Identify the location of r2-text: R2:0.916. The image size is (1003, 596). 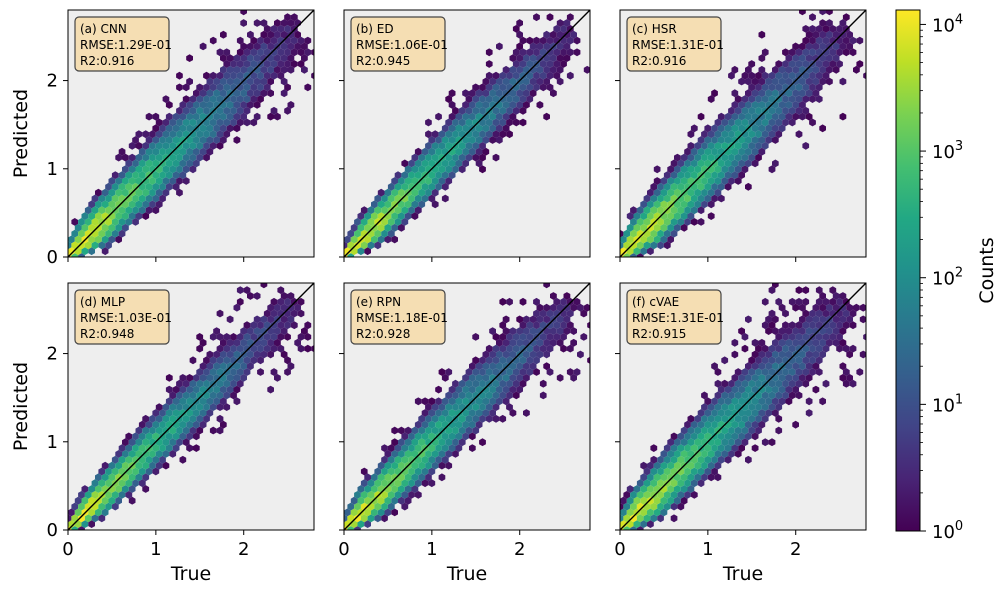
(659, 61).